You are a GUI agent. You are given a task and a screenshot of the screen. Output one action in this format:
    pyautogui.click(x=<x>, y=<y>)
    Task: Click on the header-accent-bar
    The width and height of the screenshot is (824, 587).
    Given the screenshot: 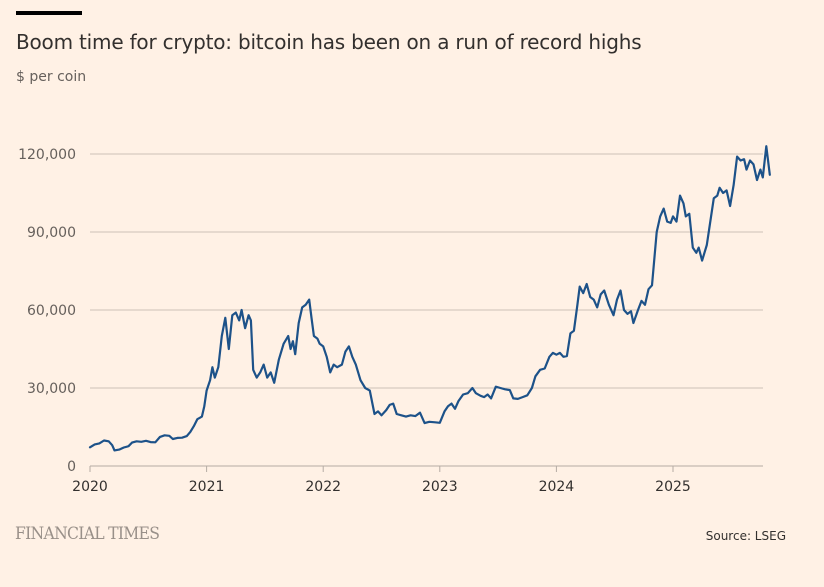 What is the action you would take?
    pyautogui.click(x=49, y=13)
    